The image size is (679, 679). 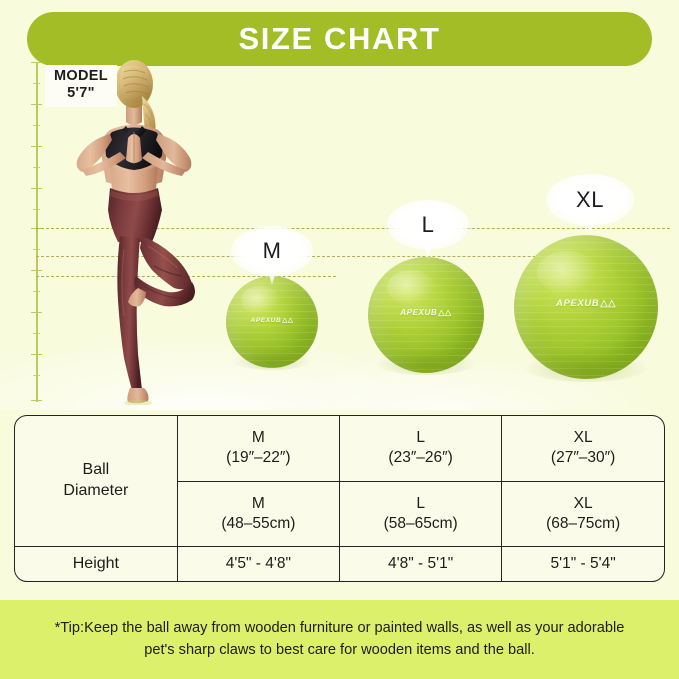 I want to click on guide-line-xl, so click(x=353, y=228).